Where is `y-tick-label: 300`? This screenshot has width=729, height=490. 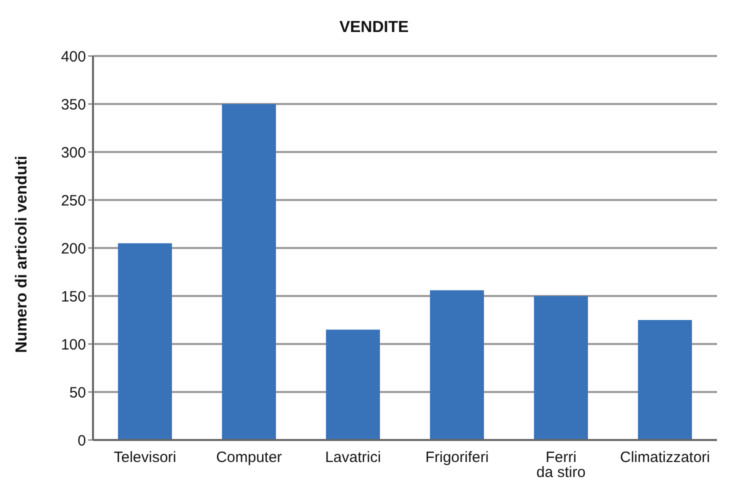
y-tick-label: 300 is located at coordinates (73, 153).